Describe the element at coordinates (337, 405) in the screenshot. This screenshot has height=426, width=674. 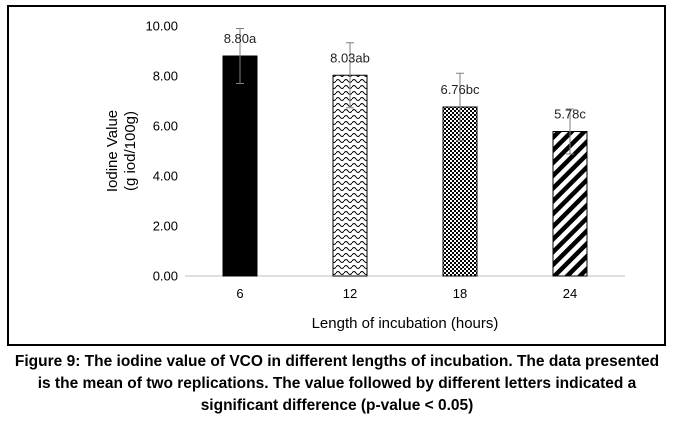
I see `caption-line-3: significant difference (p-value < 0.05)` at that location.